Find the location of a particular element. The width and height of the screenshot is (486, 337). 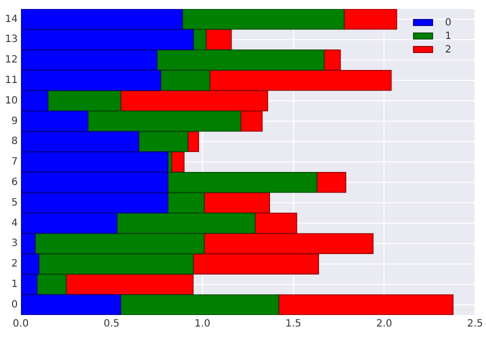

x-tick-label: 1.5 is located at coordinates (293, 324).